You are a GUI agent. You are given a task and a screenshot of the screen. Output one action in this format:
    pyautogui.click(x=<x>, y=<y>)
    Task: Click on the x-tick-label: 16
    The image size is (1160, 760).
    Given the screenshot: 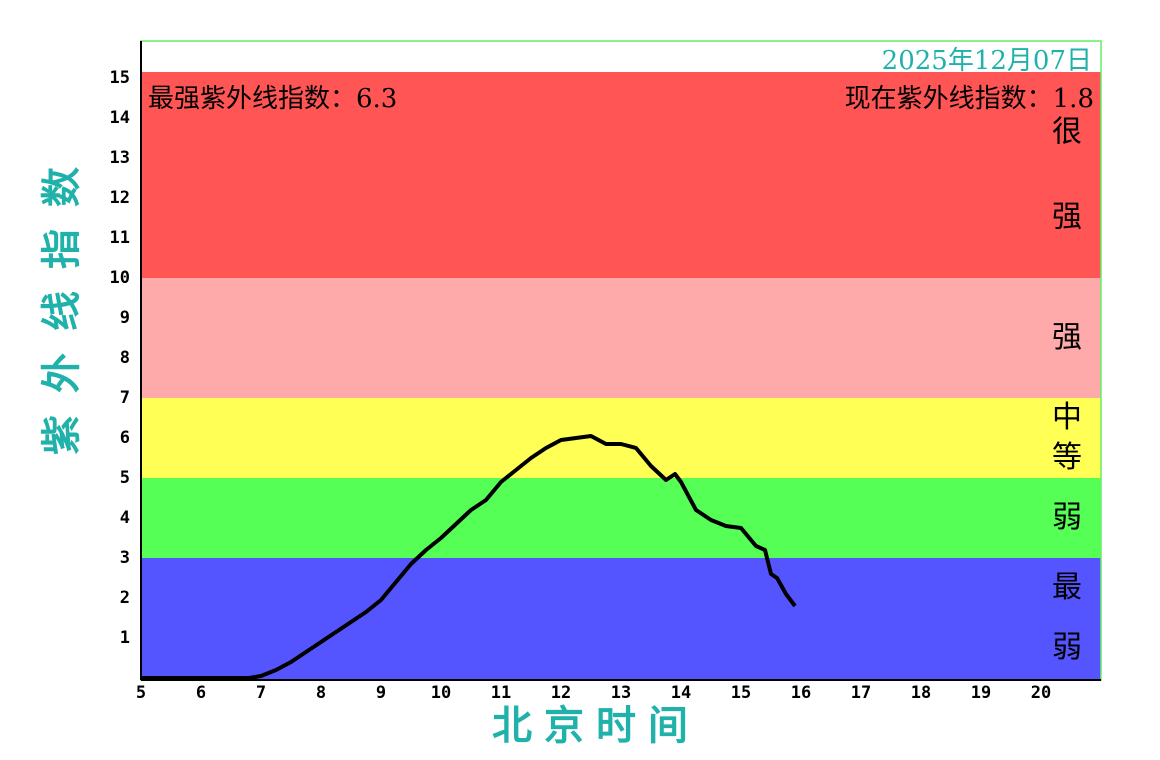 What is the action you would take?
    pyautogui.click(x=801, y=693)
    